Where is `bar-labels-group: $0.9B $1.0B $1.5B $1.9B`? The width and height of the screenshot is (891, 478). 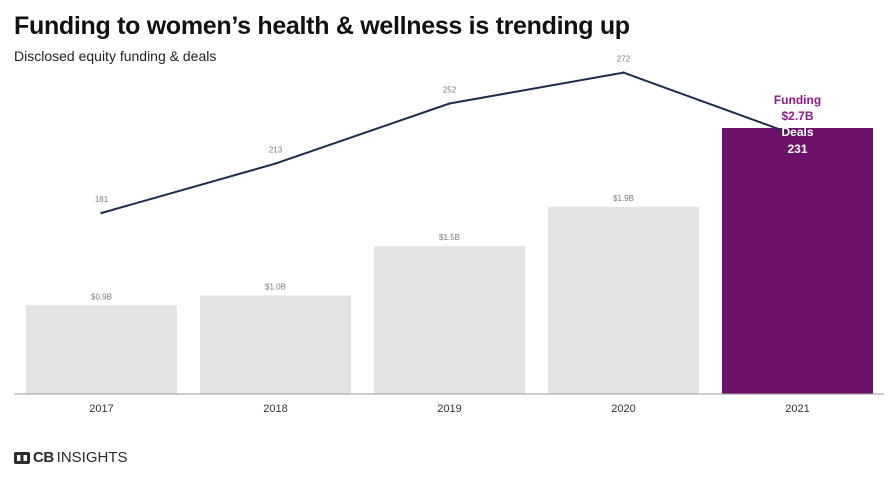
bar-labels-group: $0.9B $1.0B $1.5B $1.9B is located at coordinates (362, 248).